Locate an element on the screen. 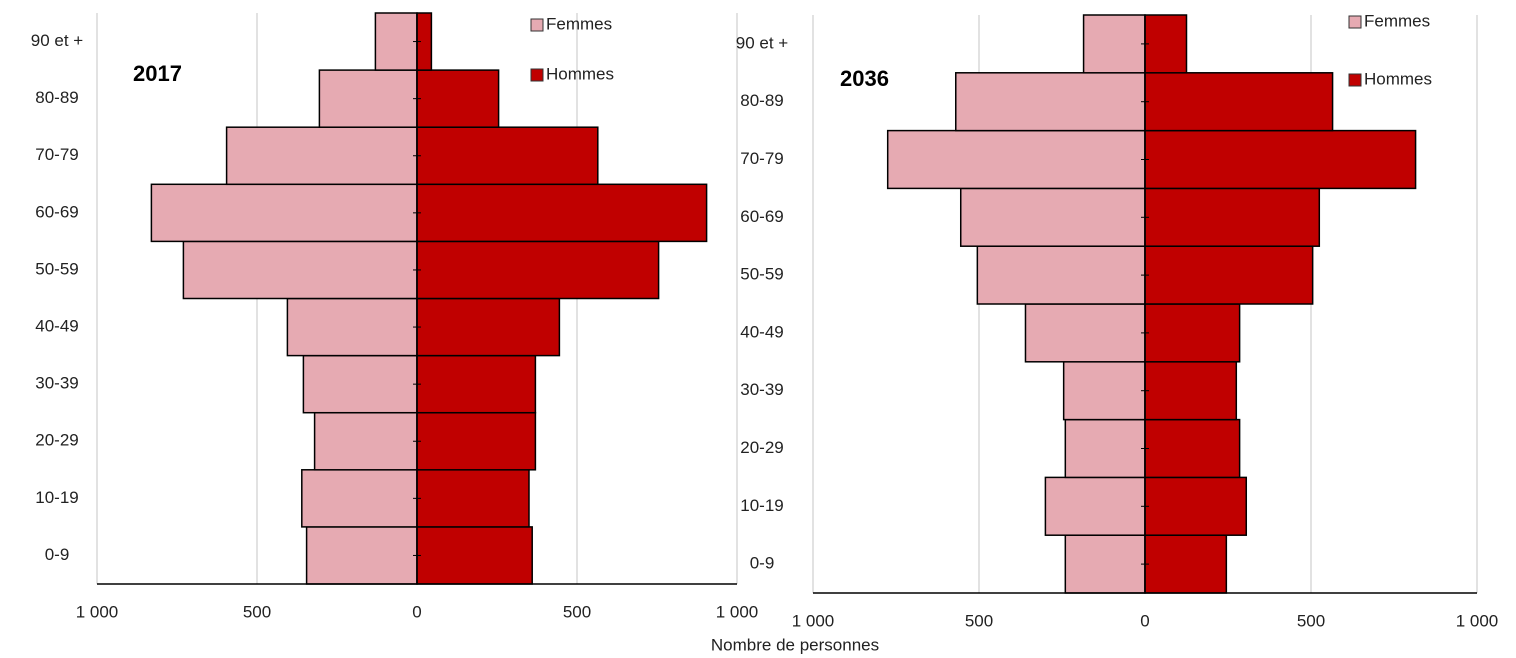 Image resolution: width=1516 pixels, height=658 pixels. x-axis-label: Nombre de personnes is located at coordinates (795, 644).